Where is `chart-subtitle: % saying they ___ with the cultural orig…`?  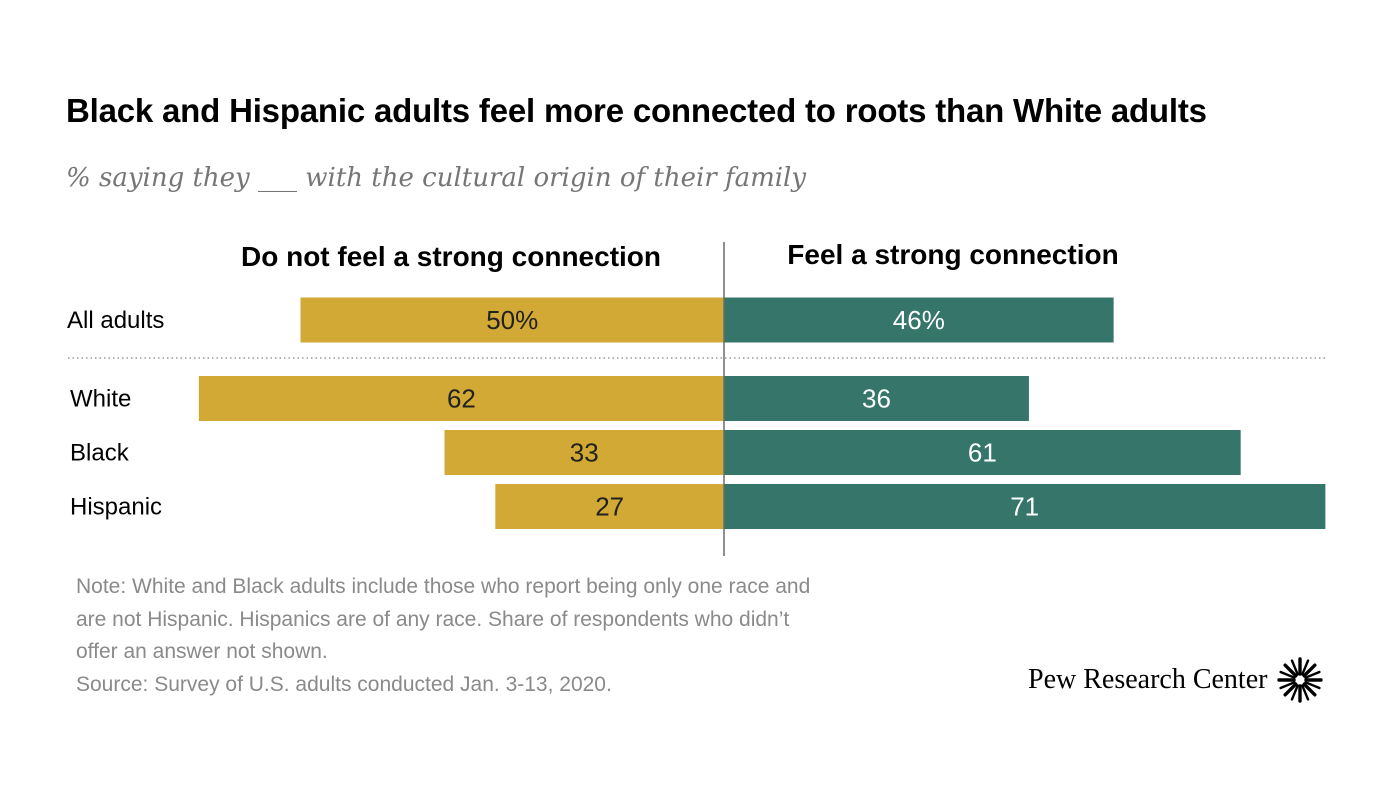 chart-subtitle: % saying they ___ with the cultural orig… is located at coordinates (436, 178).